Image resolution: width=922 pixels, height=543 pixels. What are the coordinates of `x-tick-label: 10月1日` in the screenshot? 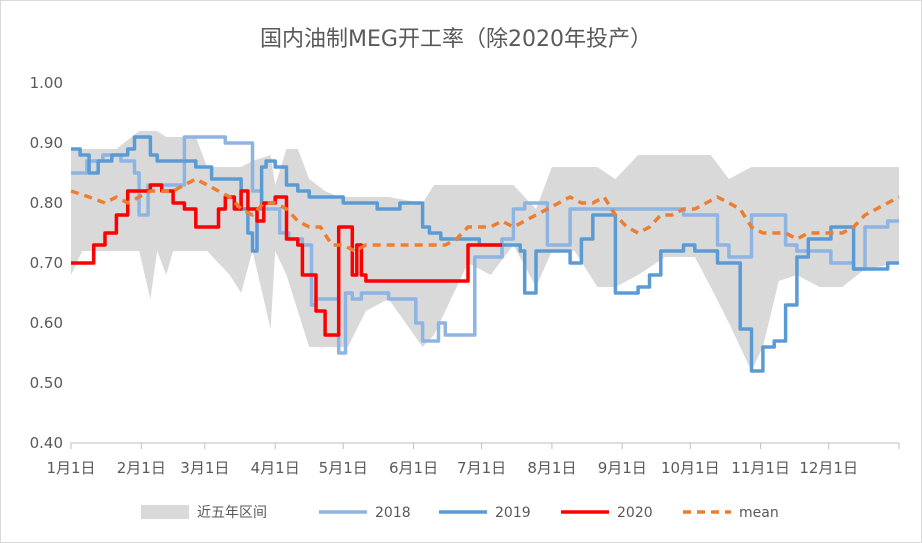 It's located at (690, 468).